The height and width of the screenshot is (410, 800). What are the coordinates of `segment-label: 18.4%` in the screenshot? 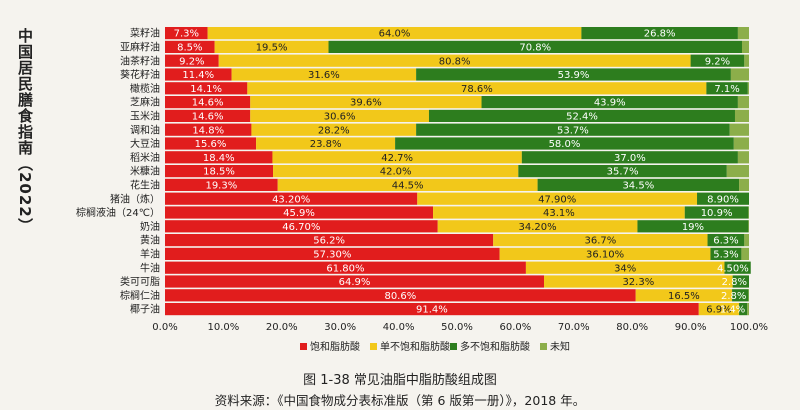 It's located at (219, 158).